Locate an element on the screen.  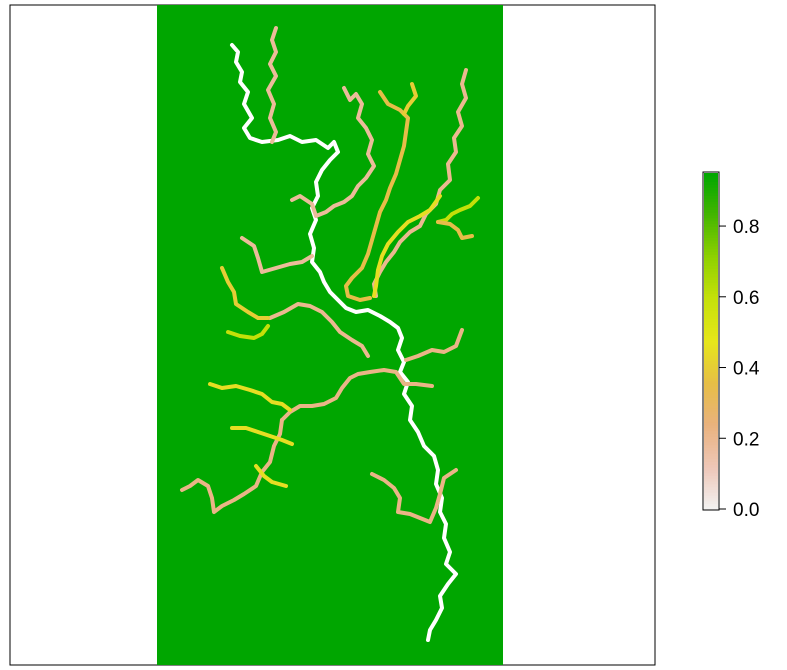
legend-tick-label: 0.8 is located at coordinates (746, 227).